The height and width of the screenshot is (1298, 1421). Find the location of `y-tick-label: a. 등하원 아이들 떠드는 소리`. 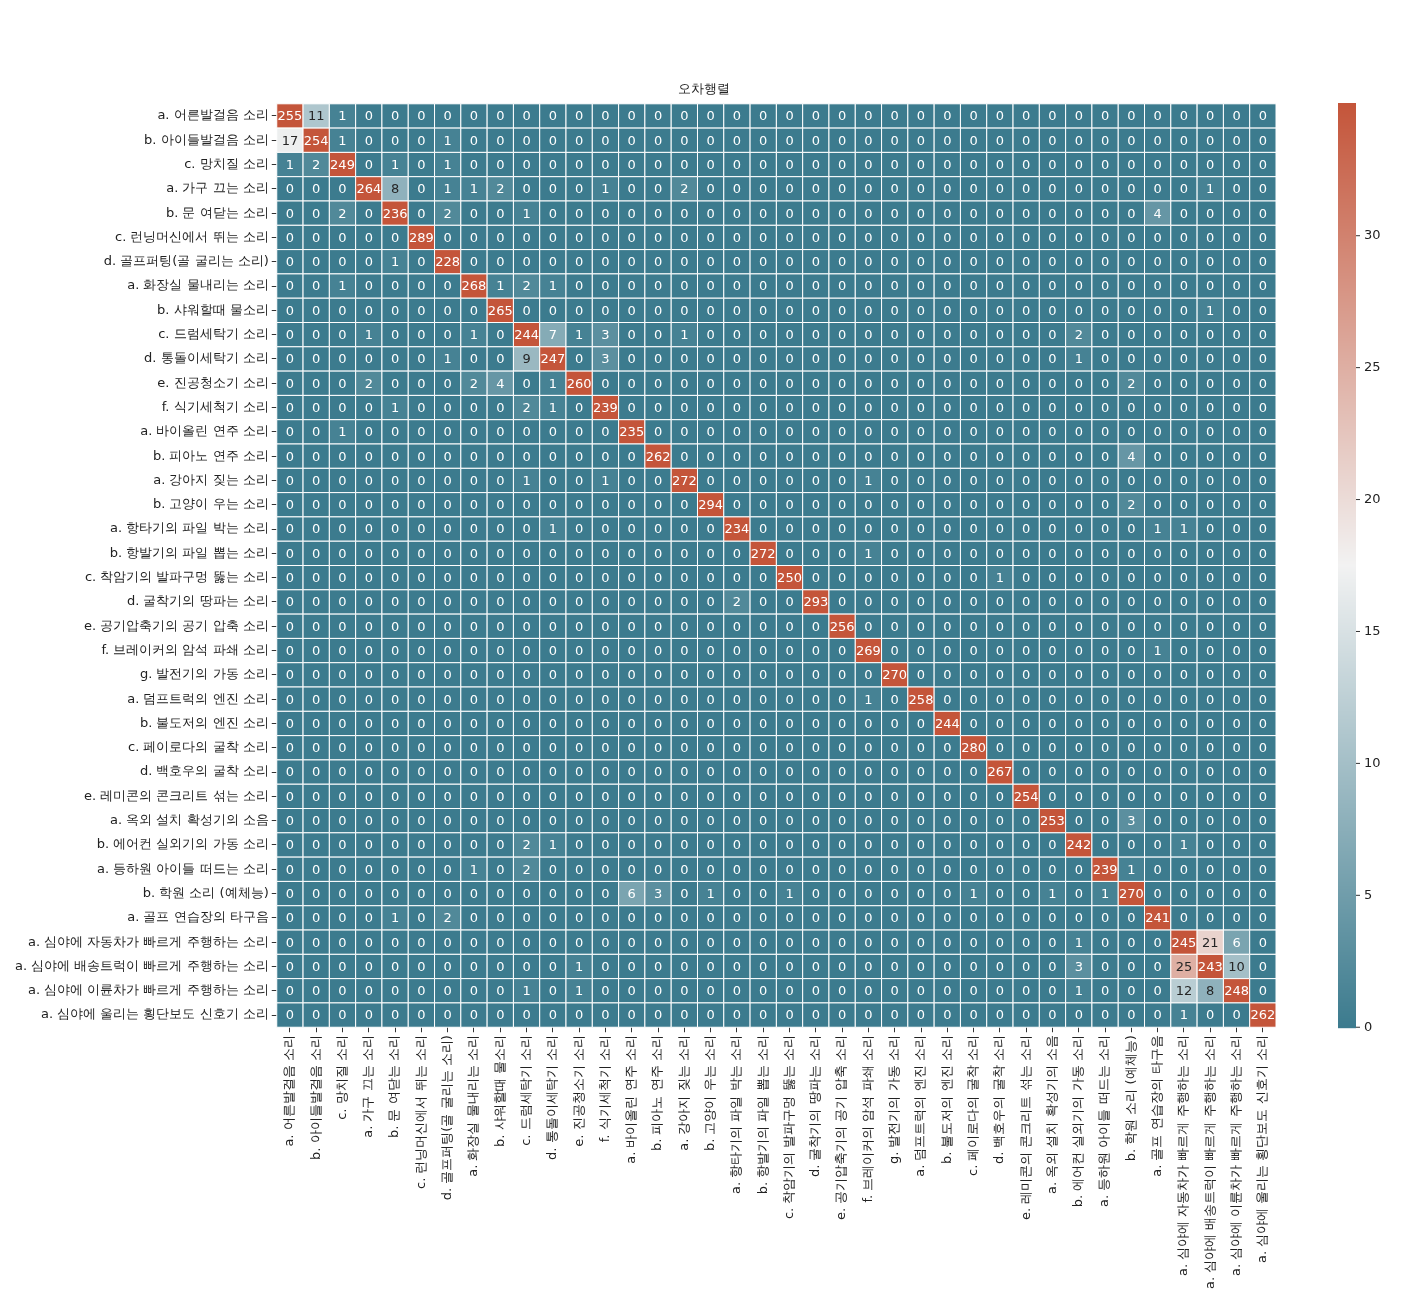

y-tick-label: a. 등하원 아이들 떠드는 소리 is located at coordinates (183, 868).